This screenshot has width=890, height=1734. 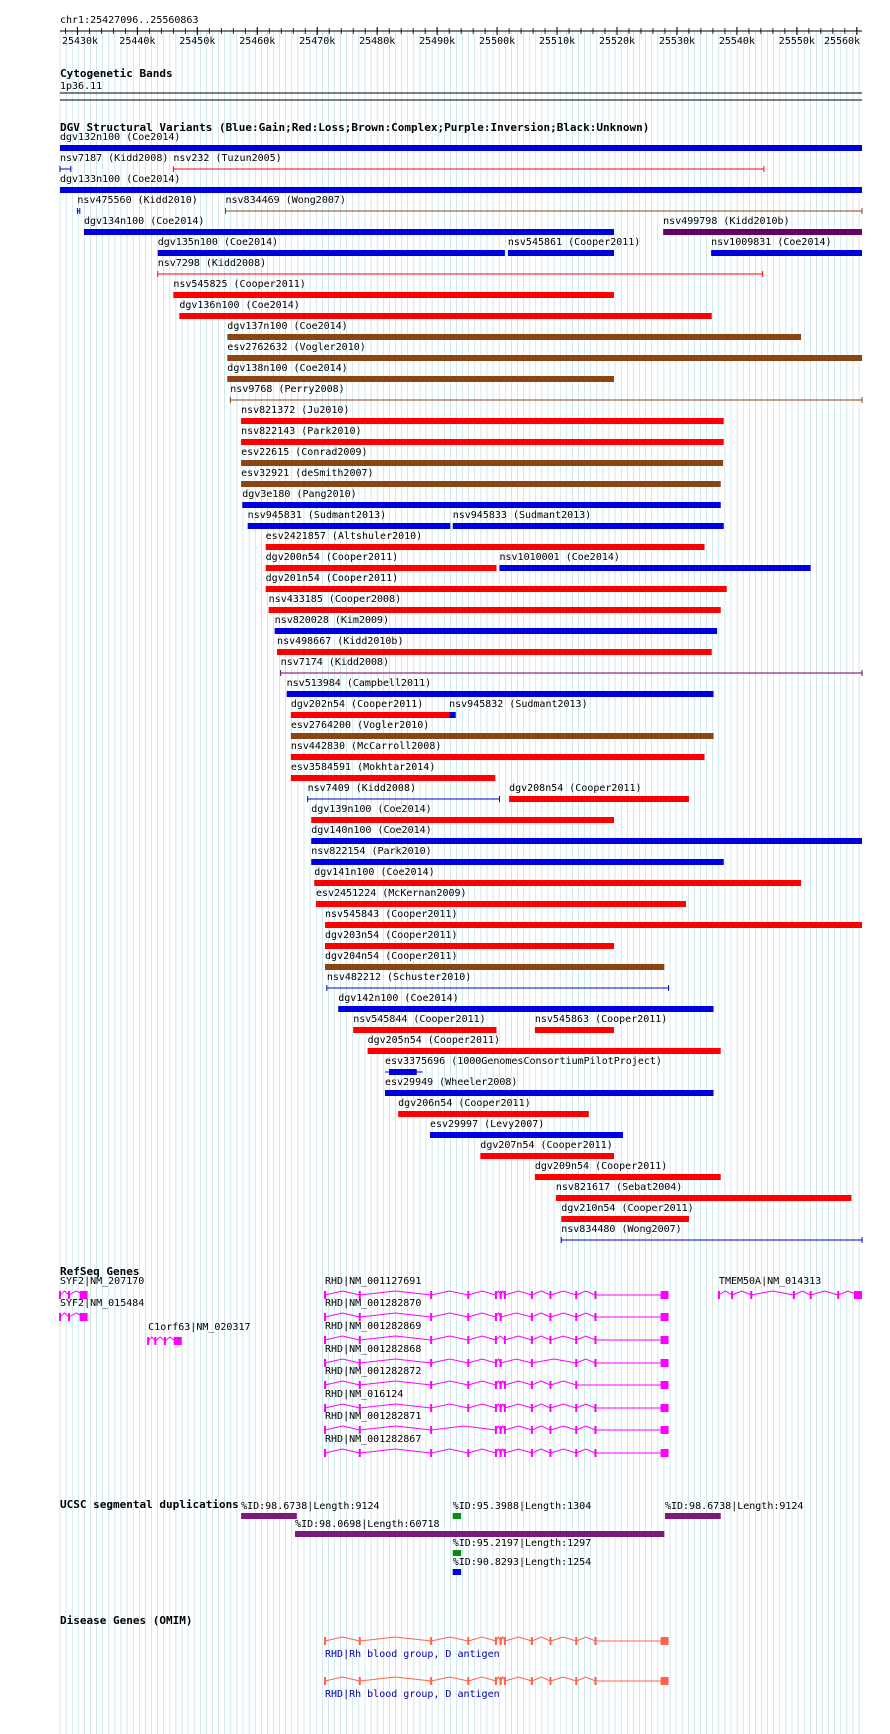 I want to click on ruler-tick-label: 25440k, so click(x=137, y=41).